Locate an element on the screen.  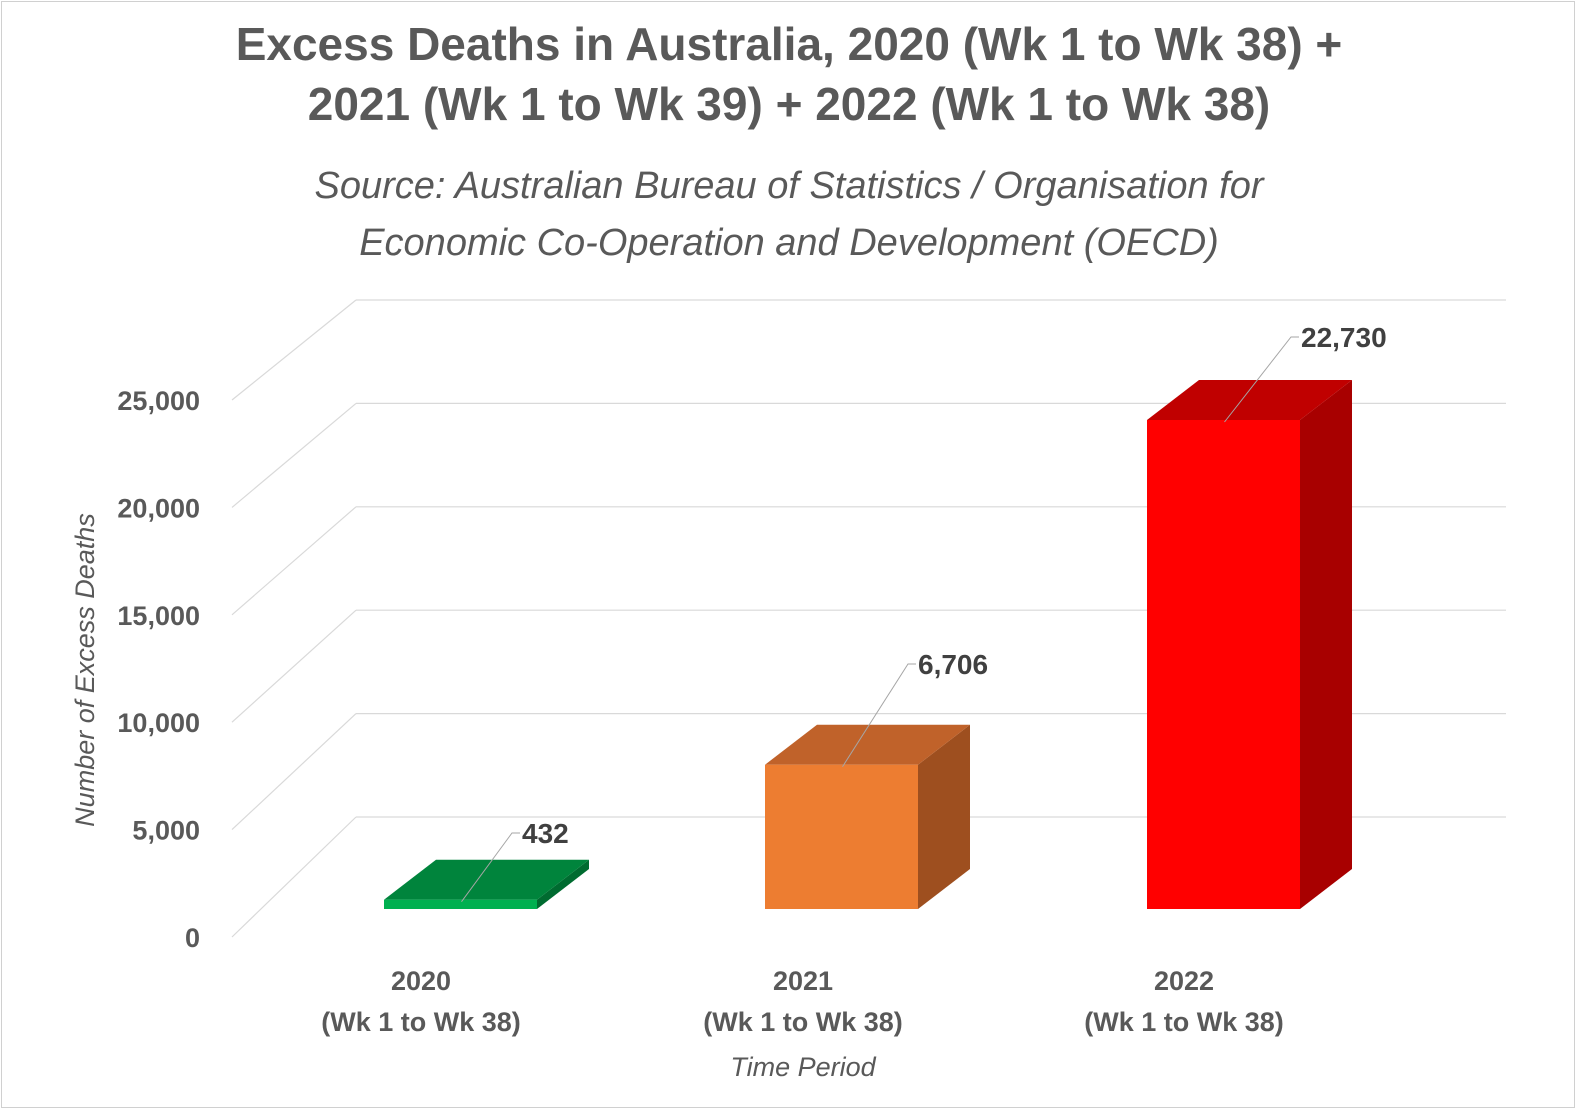
y-tick-label: 25,000 is located at coordinates (158, 401).